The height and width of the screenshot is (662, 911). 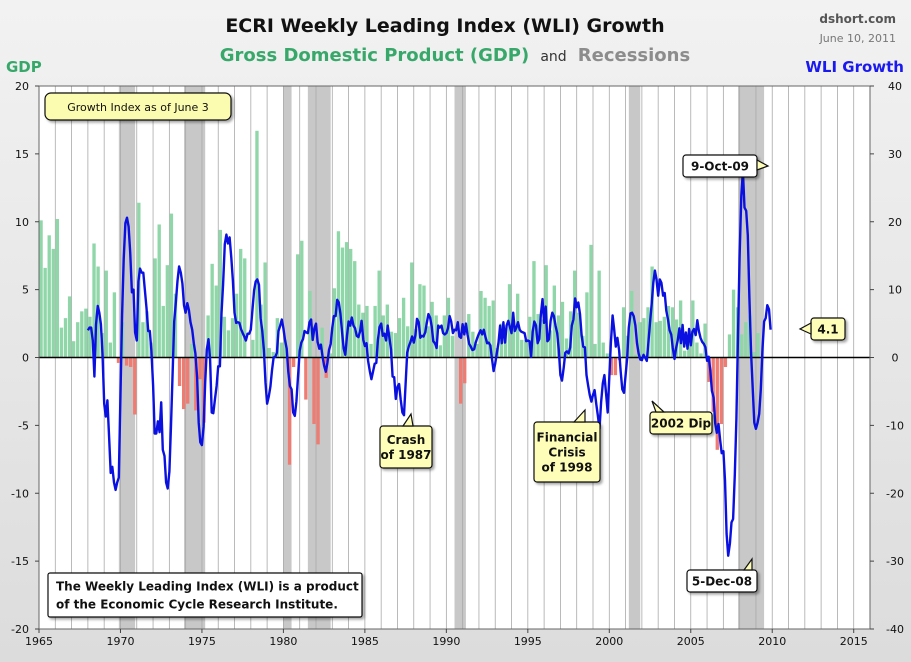 I want to click on callout-2002-dip-box, so click(x=681, y=423).